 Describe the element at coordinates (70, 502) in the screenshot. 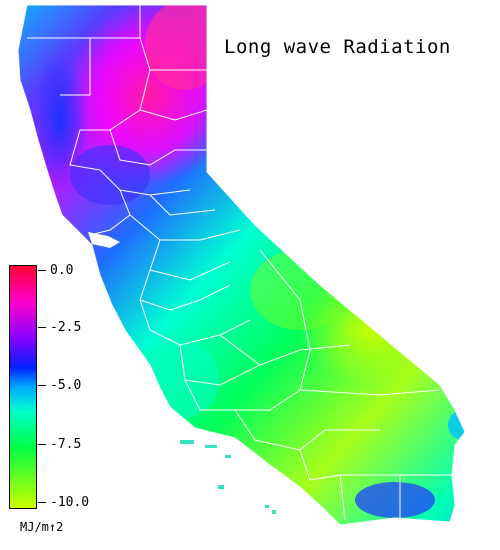

I see `colorbar-tick-label: -10.0` at that location.